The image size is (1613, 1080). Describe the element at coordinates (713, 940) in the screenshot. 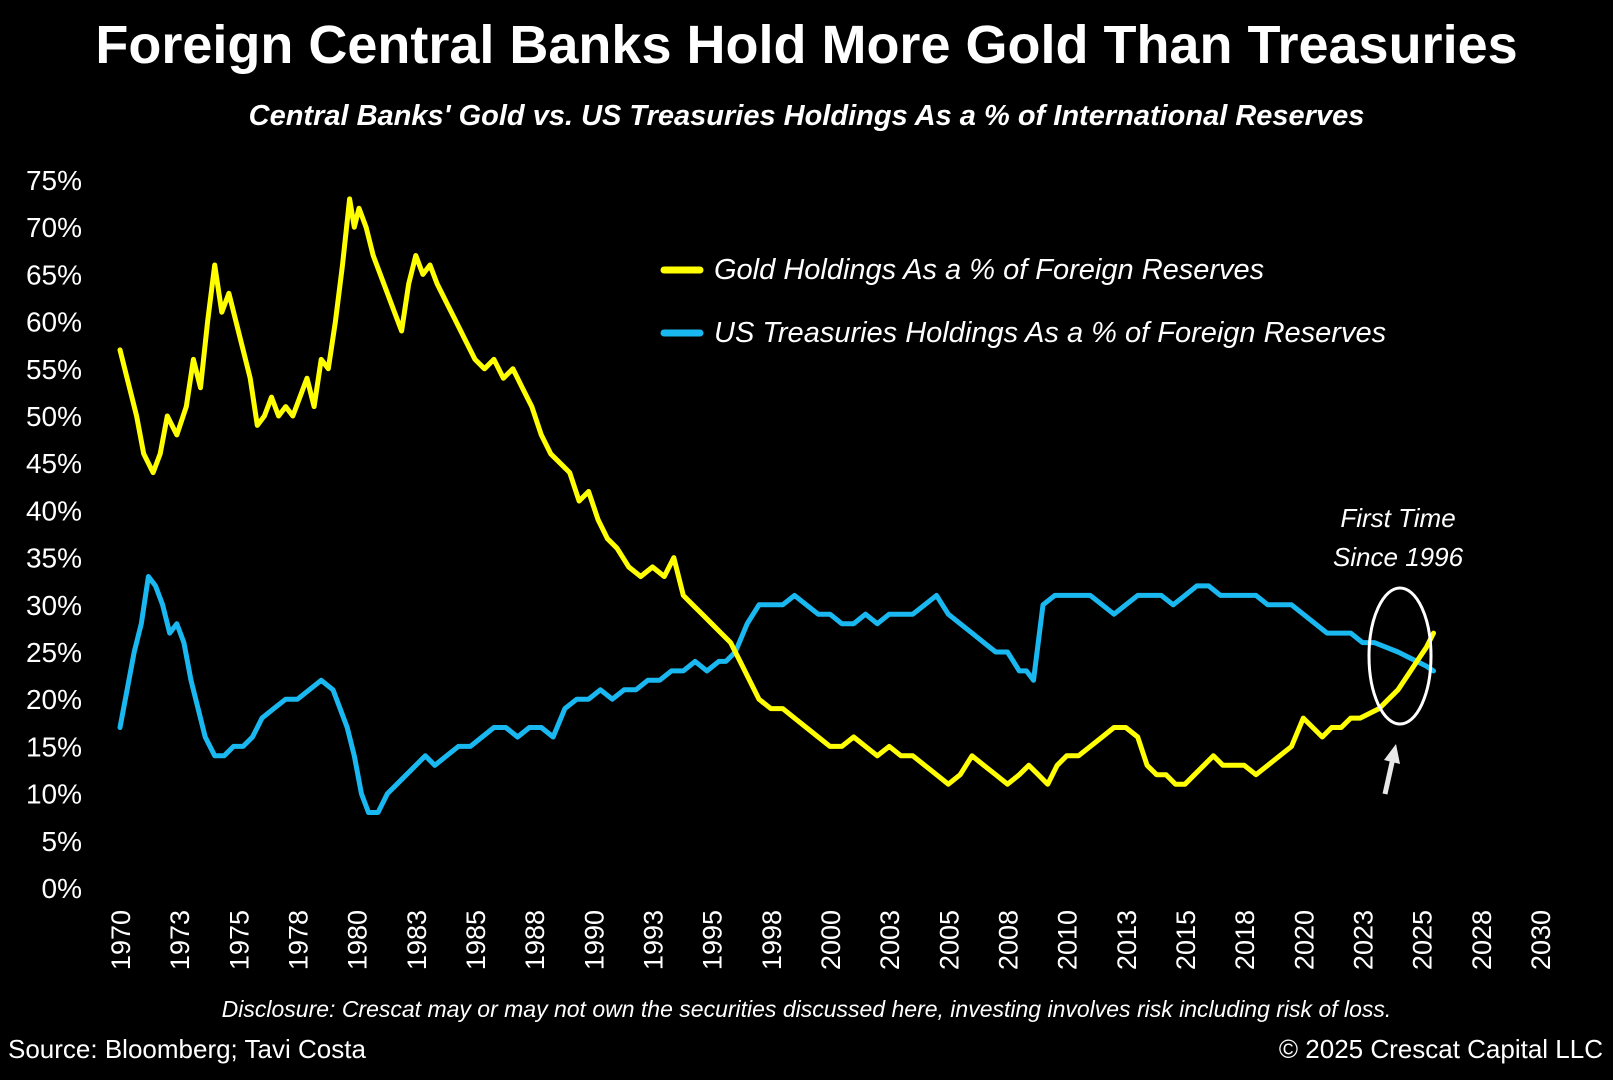

I see `x-tick-label: 1995` at that location.